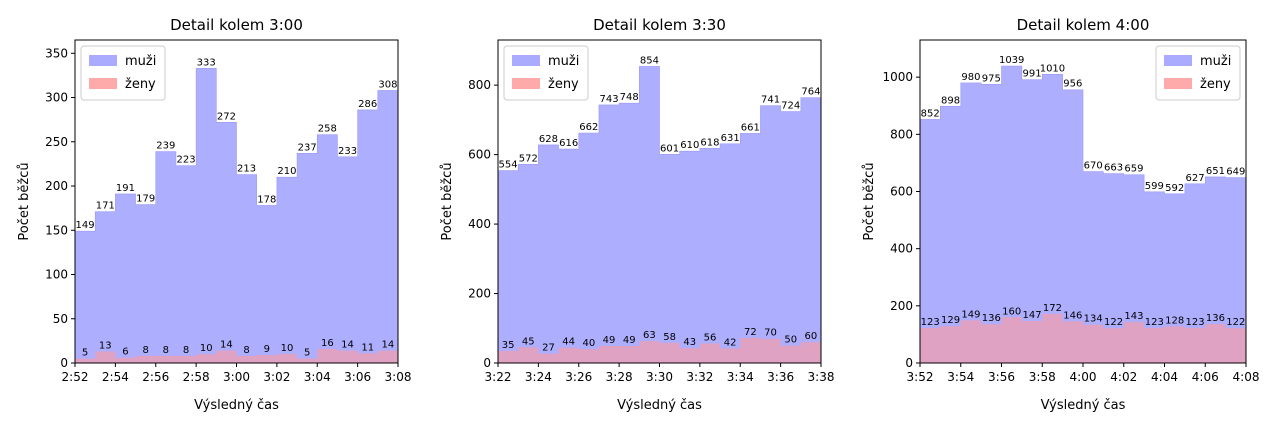 The image size is (1280, 427). I want to click on data-label-zeny: 60, so click(811, 336).